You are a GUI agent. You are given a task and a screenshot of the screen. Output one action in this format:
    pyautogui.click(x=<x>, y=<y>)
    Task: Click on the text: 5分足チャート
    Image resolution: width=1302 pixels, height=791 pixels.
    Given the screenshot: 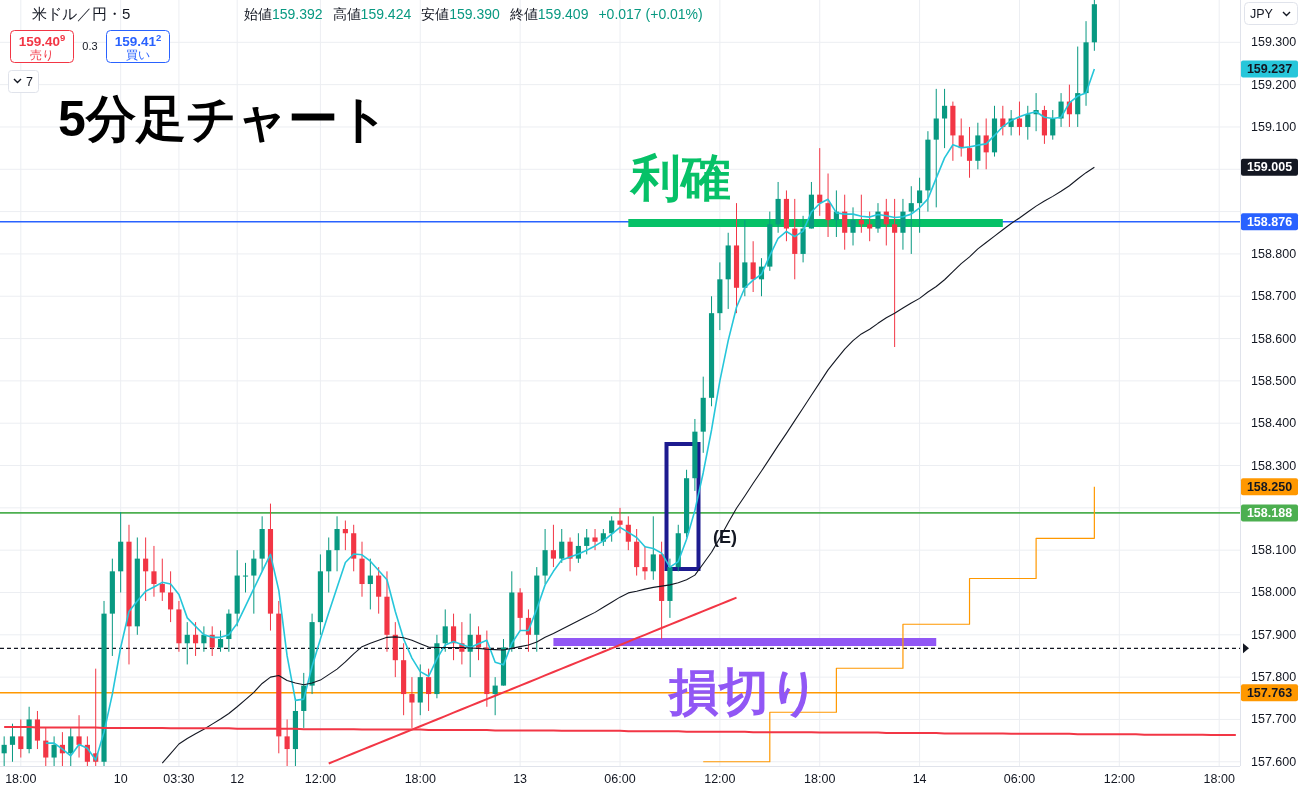 What is the action you would take?
    pyautogui.click(x=223, y=119)
    